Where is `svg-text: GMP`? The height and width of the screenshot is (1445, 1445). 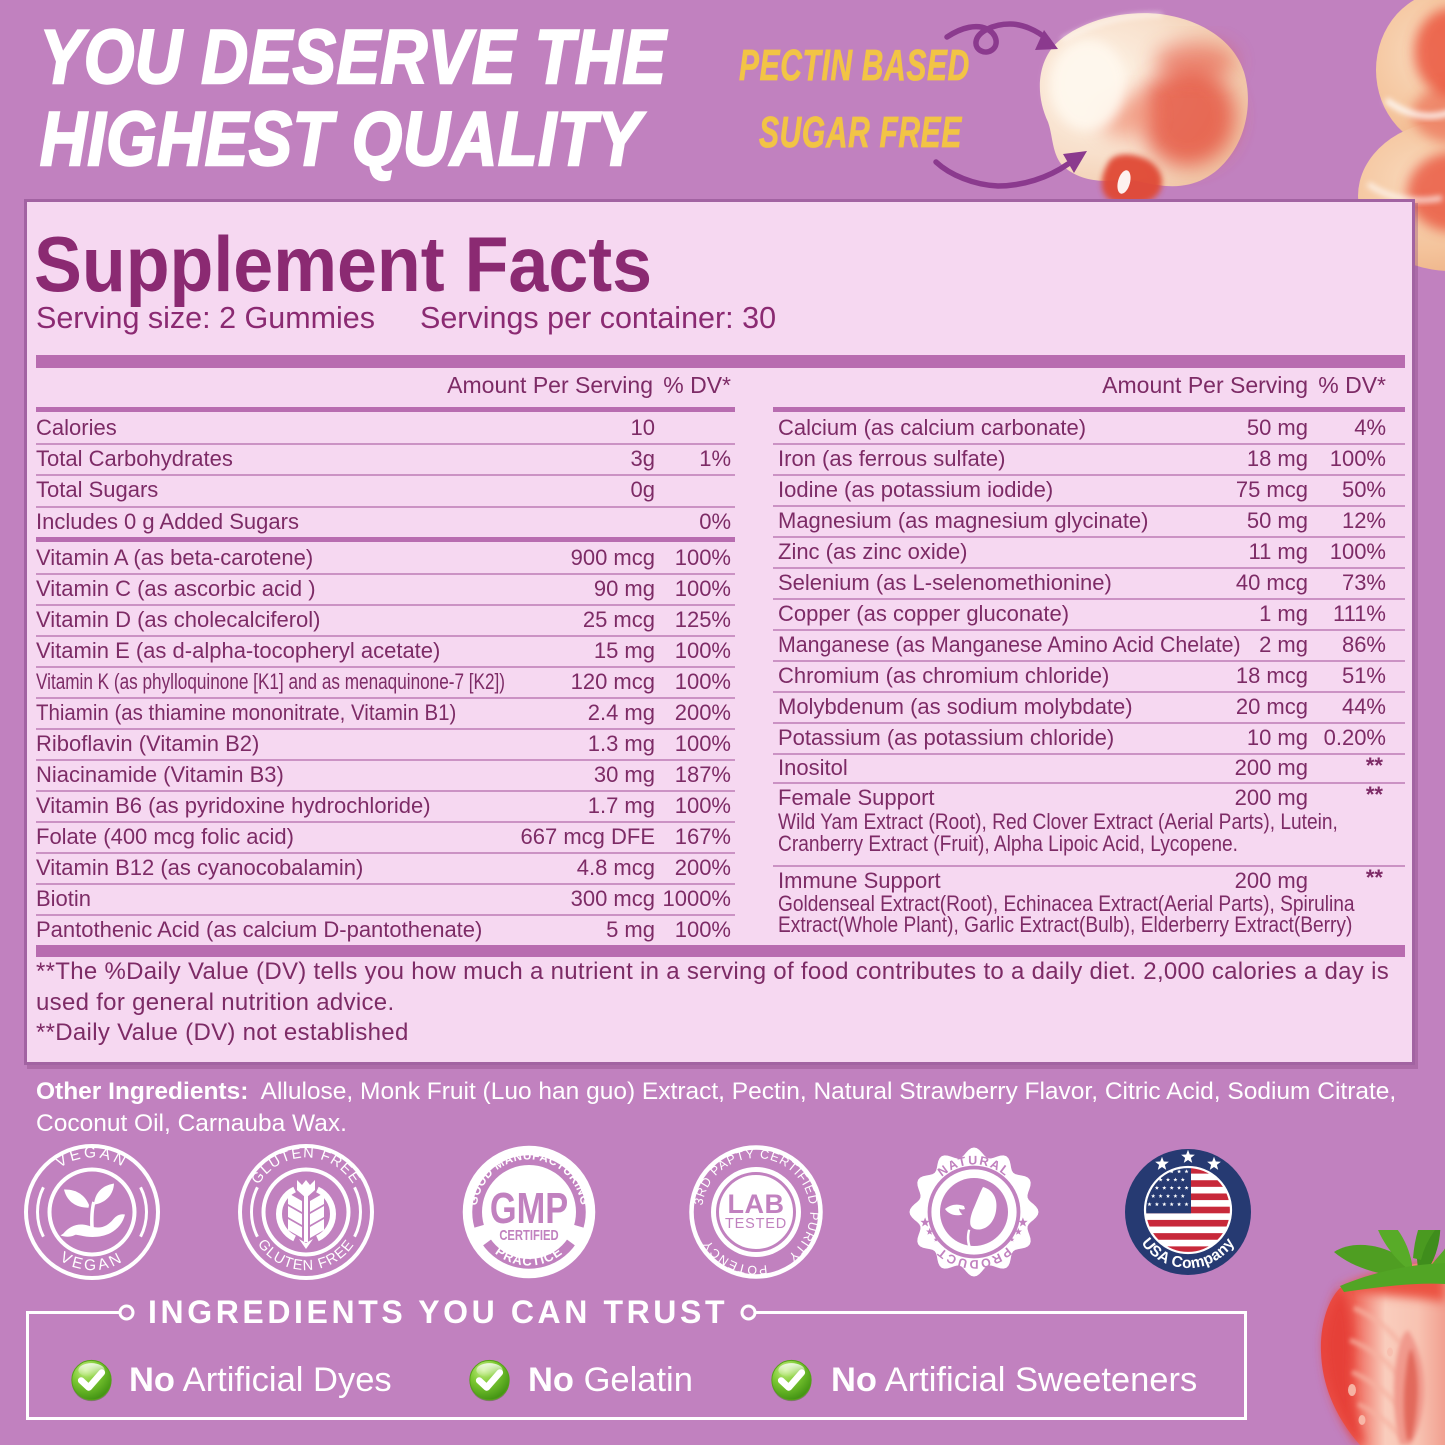
svg-text: GMP is located at coordinates (529, 1208).